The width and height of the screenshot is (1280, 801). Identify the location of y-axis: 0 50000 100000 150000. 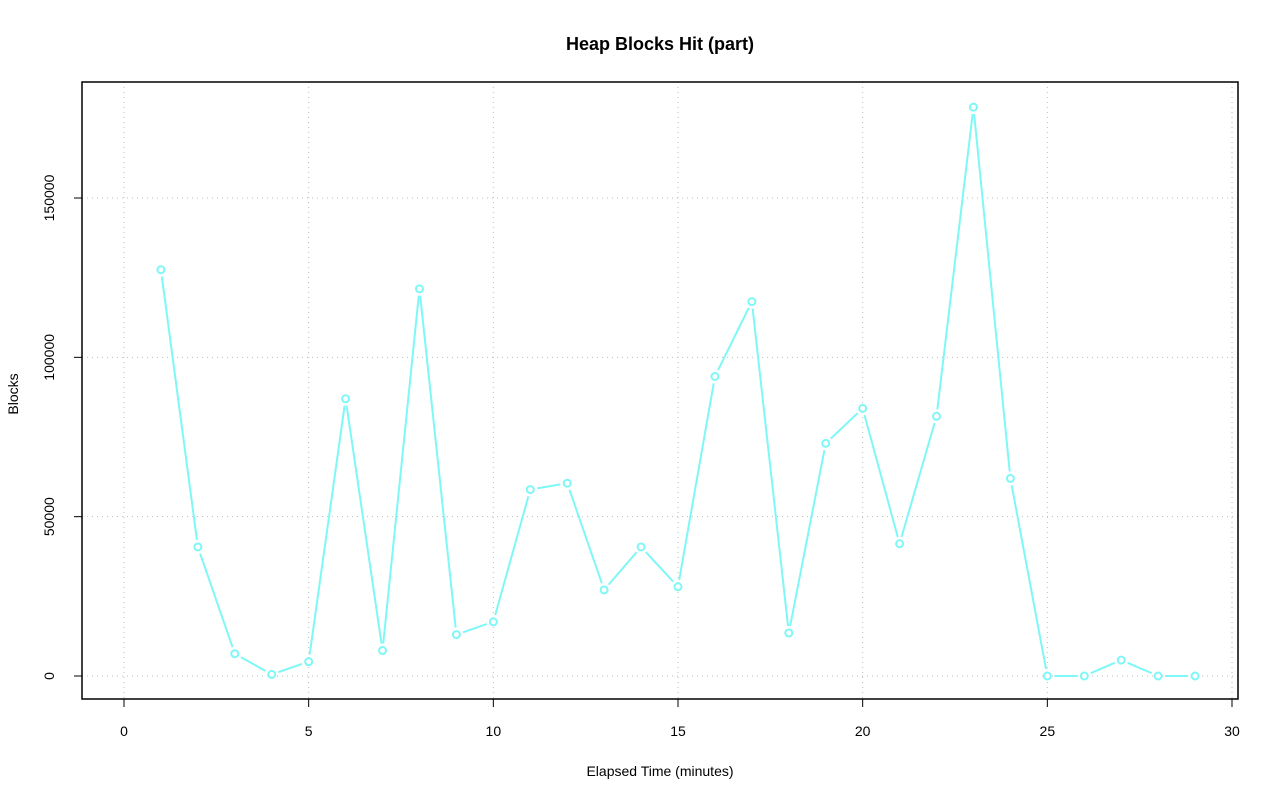
(61, 427).